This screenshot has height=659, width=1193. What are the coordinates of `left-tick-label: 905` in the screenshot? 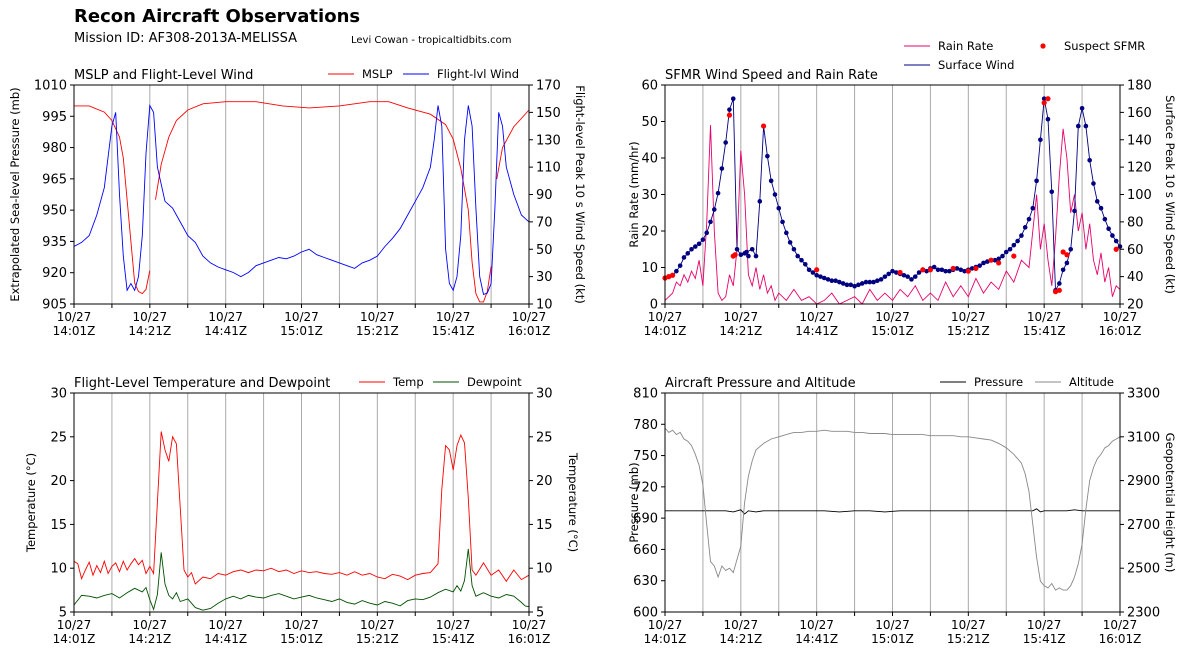 It's located at (54, 305).